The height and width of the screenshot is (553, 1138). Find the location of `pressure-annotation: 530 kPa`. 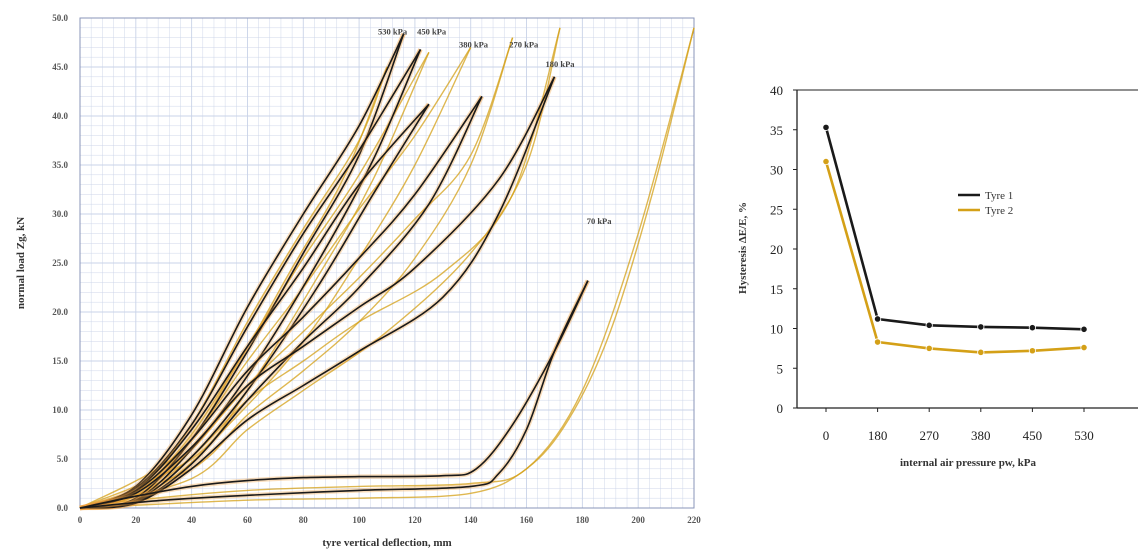

pressure-annotation: 530 kPa is located at coordinates (393, 32).